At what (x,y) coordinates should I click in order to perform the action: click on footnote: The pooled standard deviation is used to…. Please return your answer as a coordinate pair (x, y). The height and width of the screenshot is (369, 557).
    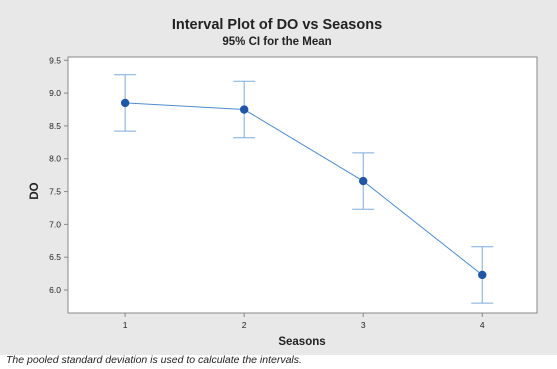
    Looking at the image, I should click on (154, 360).